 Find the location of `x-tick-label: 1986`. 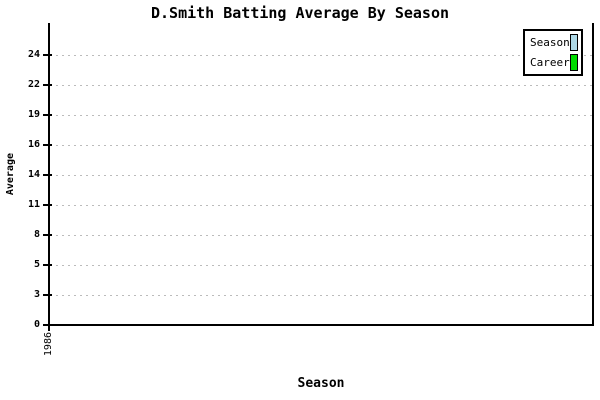

x-tick-label: 1986 is located at coordinates (48, 344).